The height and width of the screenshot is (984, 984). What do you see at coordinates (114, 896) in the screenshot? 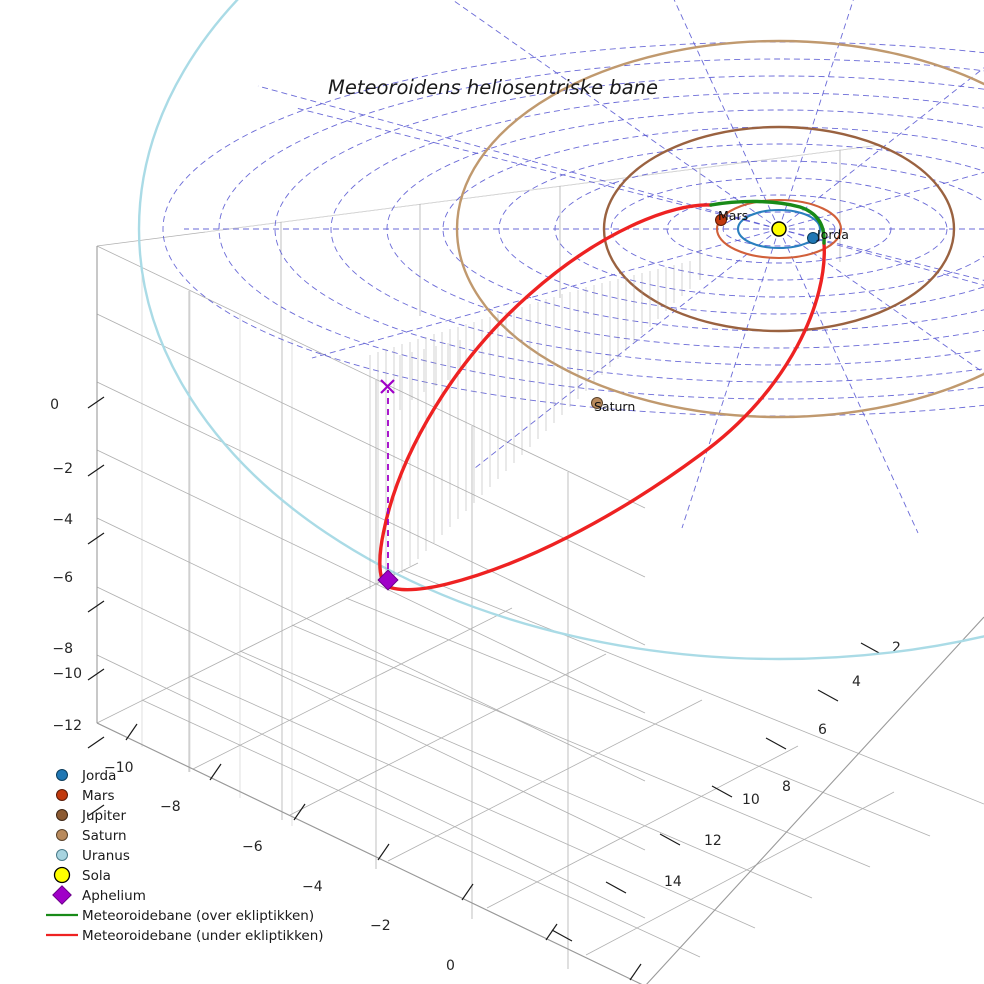
I see `legend-label-aphelium: Aphelium` at bounding box center [114, 896].